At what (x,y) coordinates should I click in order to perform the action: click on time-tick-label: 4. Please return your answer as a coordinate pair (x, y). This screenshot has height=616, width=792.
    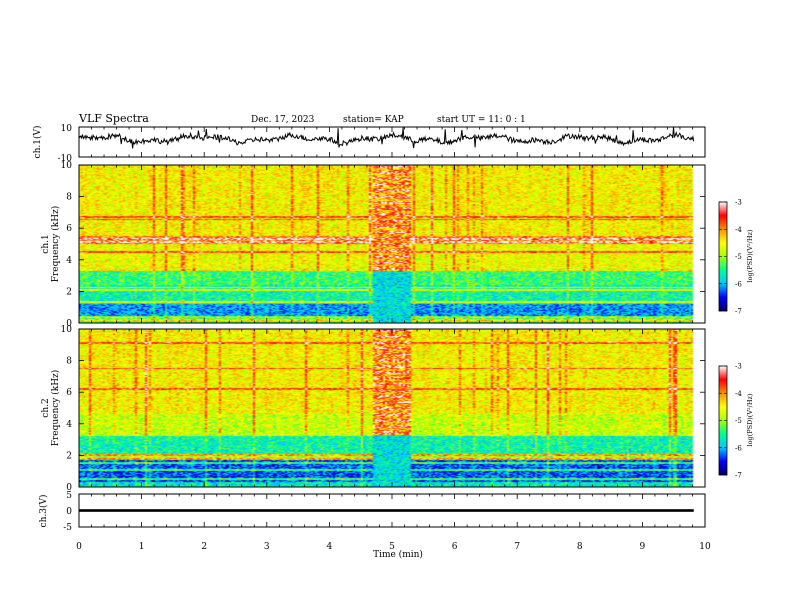
    Looking at the image, I should click on (330, 547).